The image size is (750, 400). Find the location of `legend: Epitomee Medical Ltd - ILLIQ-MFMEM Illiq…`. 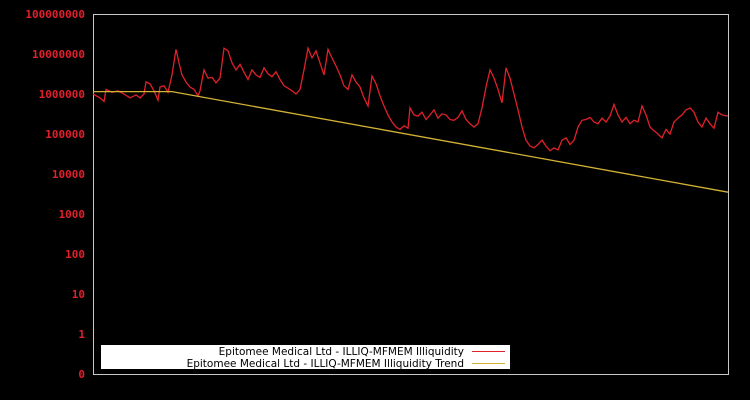

legend: Epitomee Medical Ltd - ILLIQ-MFMEM Illiq… is located at coordinates (305, 357).